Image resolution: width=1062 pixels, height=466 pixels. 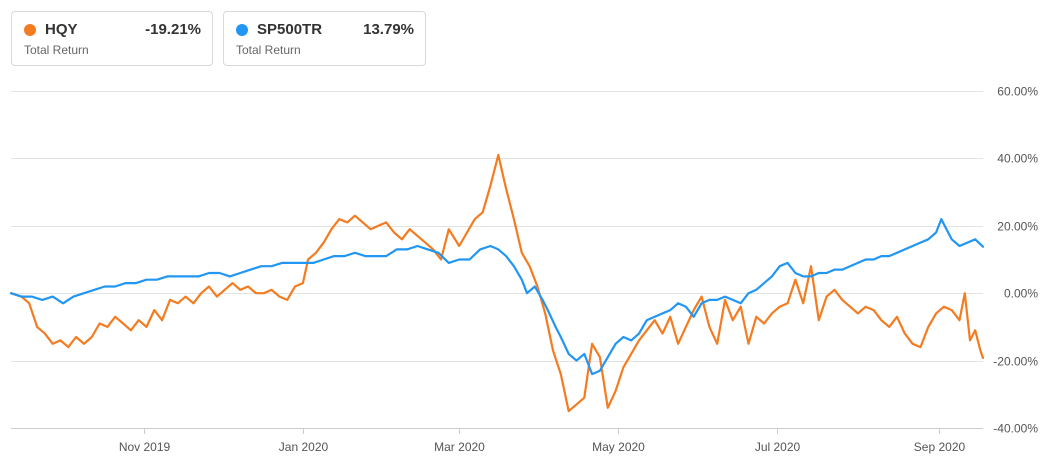 What do you see at coordinates (324, 38) in the screenshot?
I see `legend-card-sp500tr: SP500TR 13.79% Total Return` at bounding box center [324, 38].